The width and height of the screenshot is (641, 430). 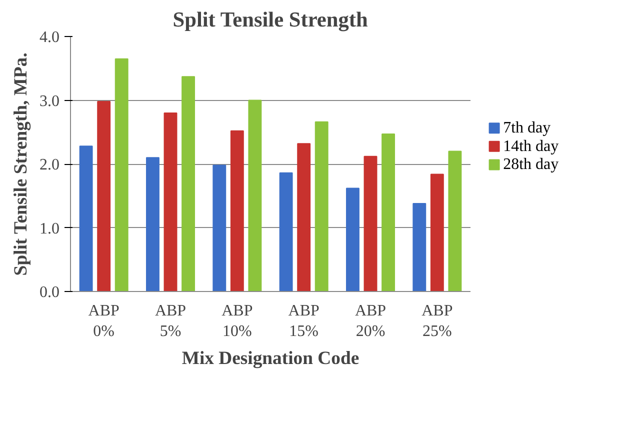 What do you see at coordinates (270, 20) in the screenshot?
I see `chart-title: Split Tensile Strength` at bounding box center [270, 20].